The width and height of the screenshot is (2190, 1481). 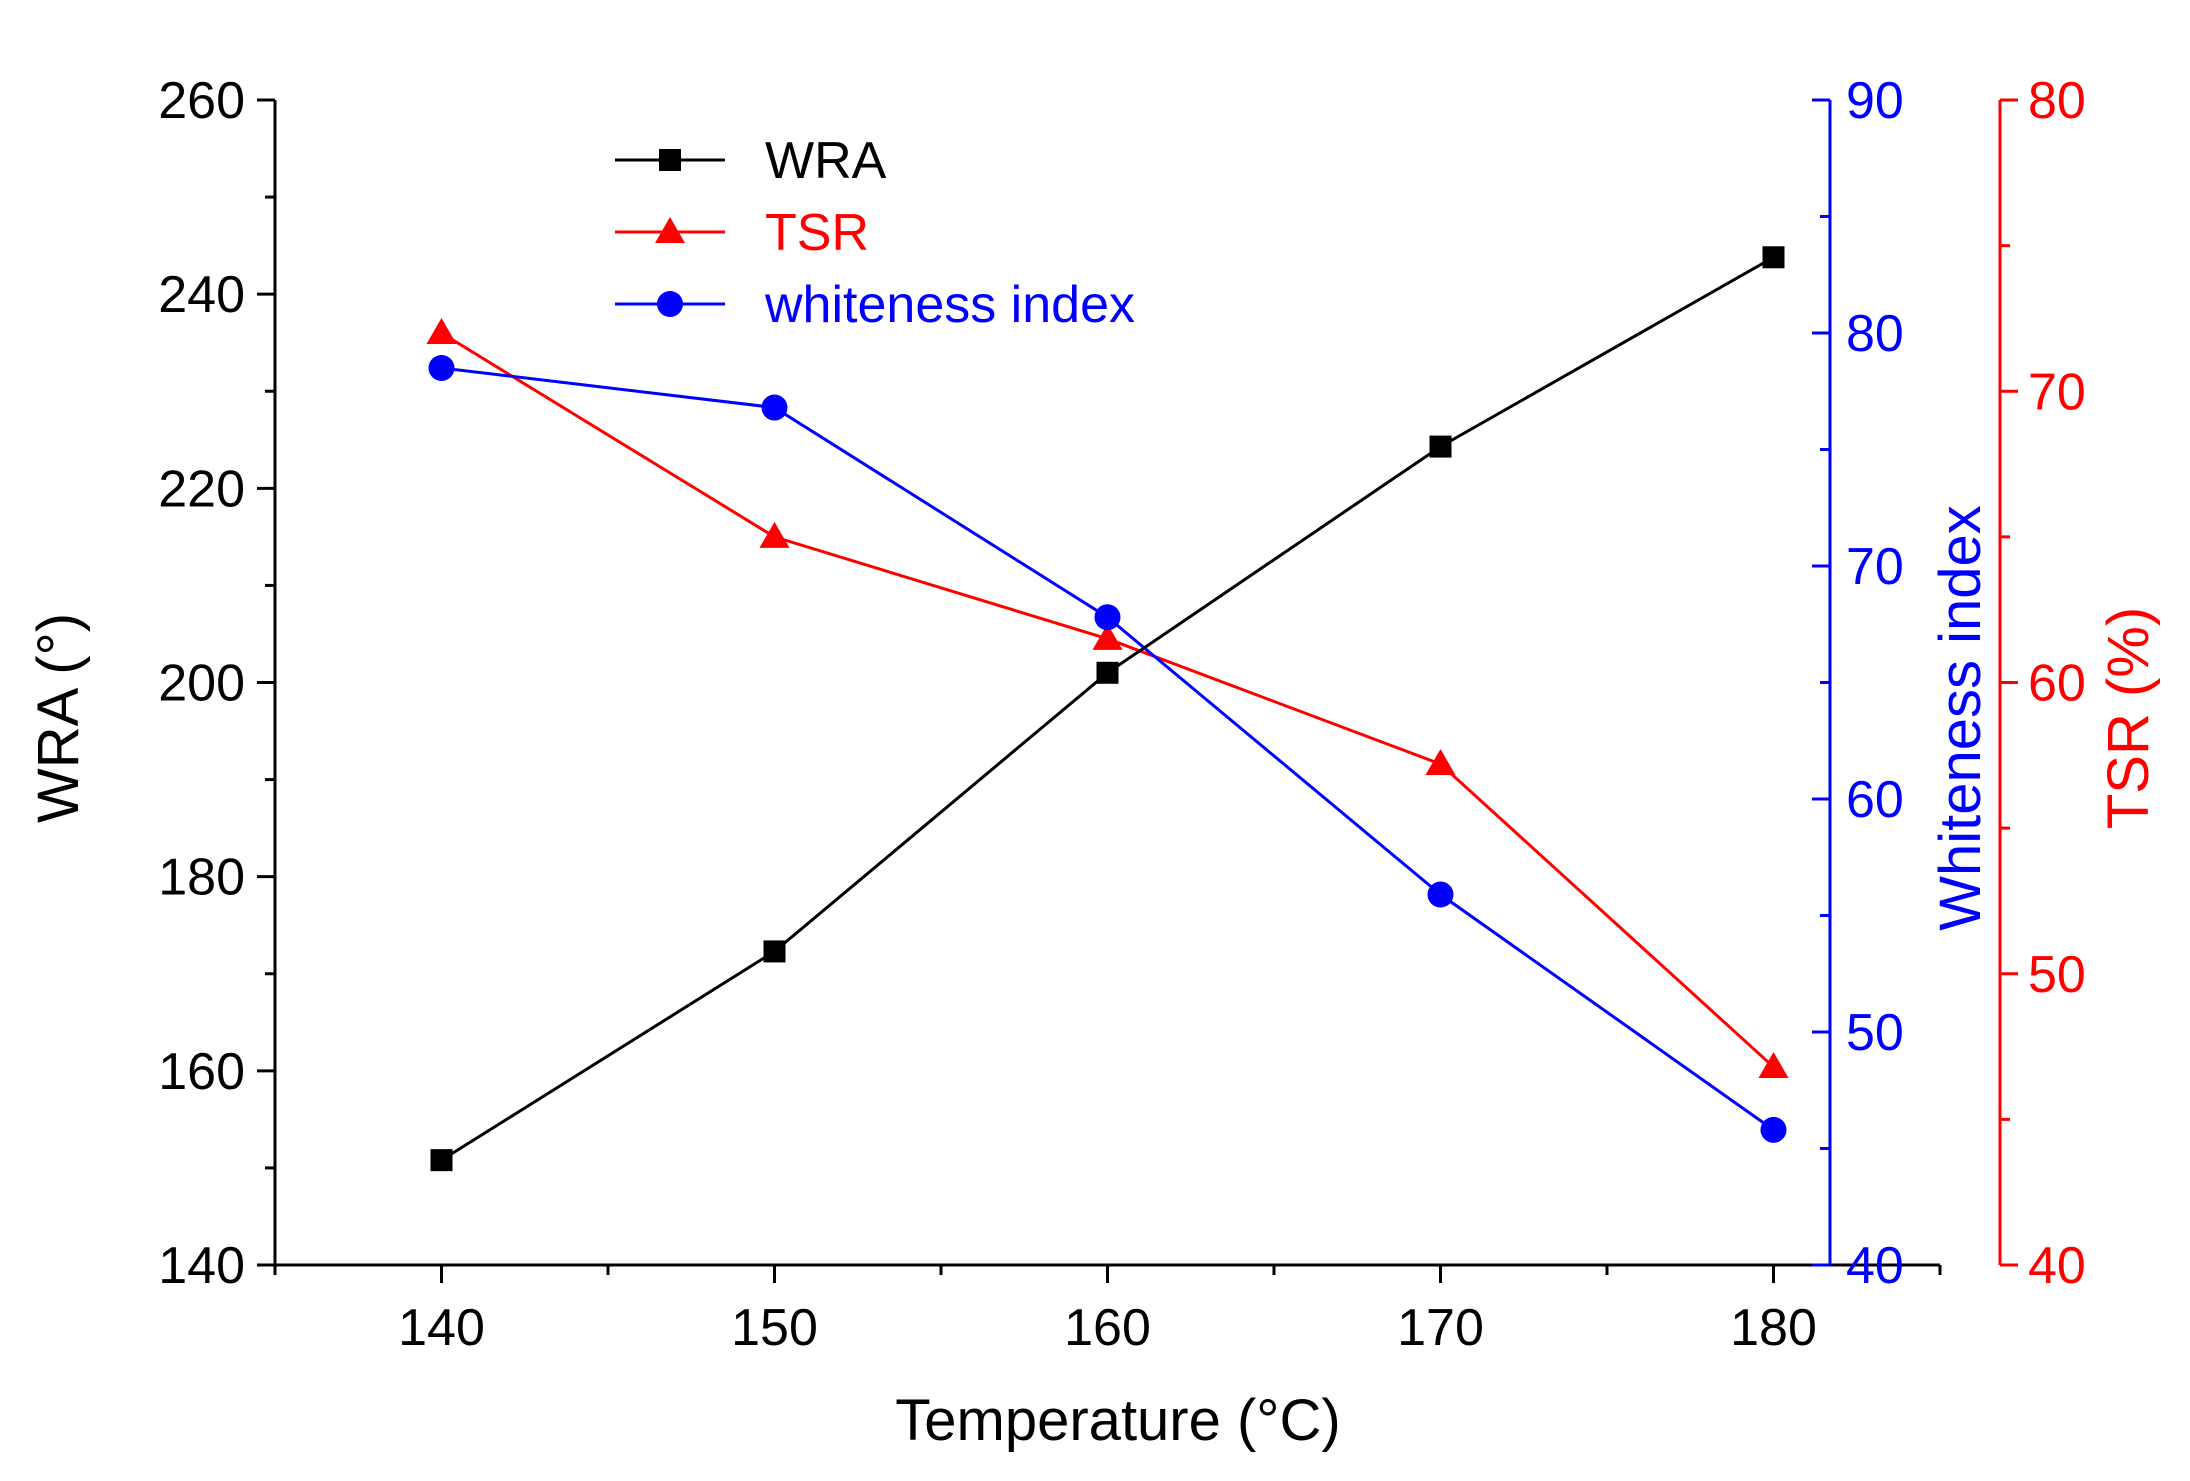 What do you see at coordinates (1875, 1266) in the screenshot?
I see `y-tick-label-whiteness: 40` at bounding box center [1875, 1266].